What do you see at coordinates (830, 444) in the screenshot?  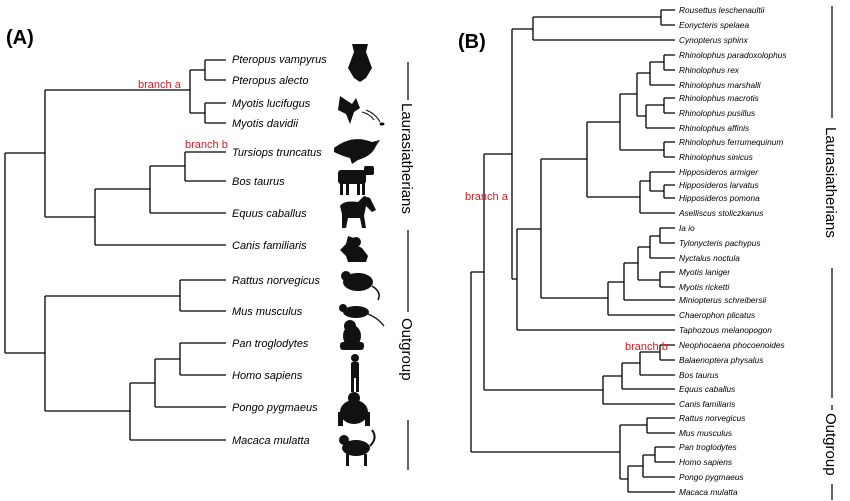 I see `group-outgroup-b: Outgroup` at bounding box center [830, 444].